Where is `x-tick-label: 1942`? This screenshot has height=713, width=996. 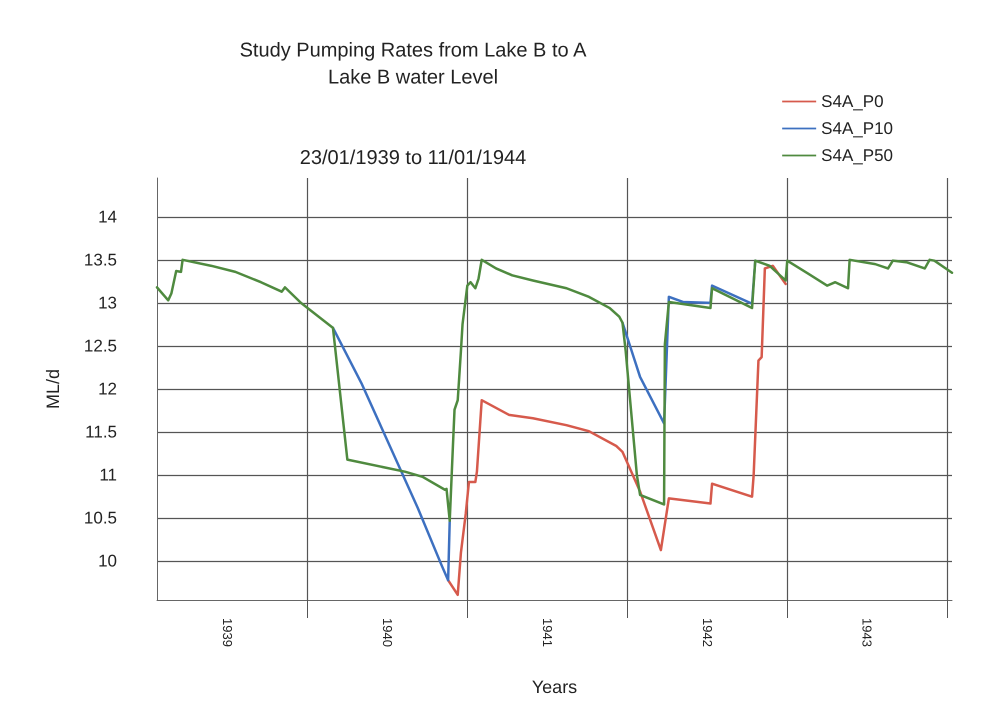
x-tick-label: 1942 is located at coordinates (707, 632).